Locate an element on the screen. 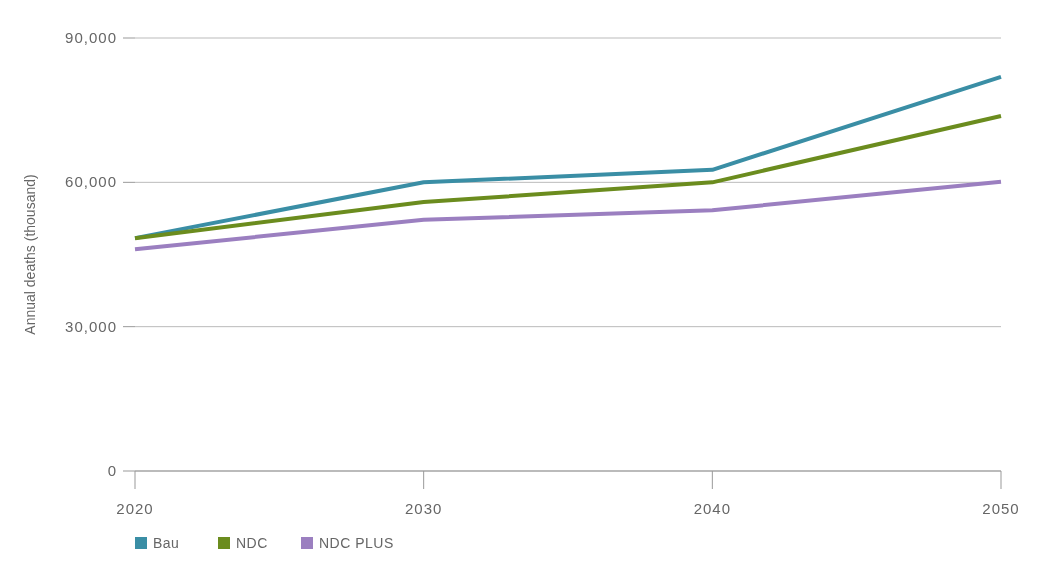  y-tick-label: 90,000 is located at coordinates (91, 37).